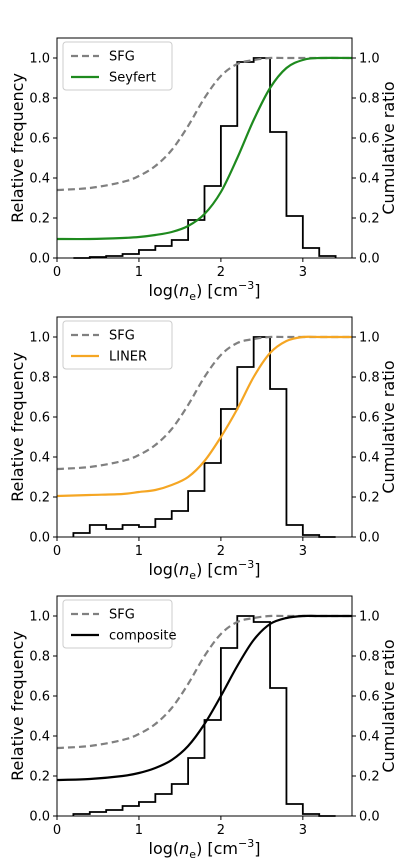  What do you see at coordinates (132, 78) in the screenshot?
I see `legend-label-seyfert: Seyfert` at bounding box center [132, 78].